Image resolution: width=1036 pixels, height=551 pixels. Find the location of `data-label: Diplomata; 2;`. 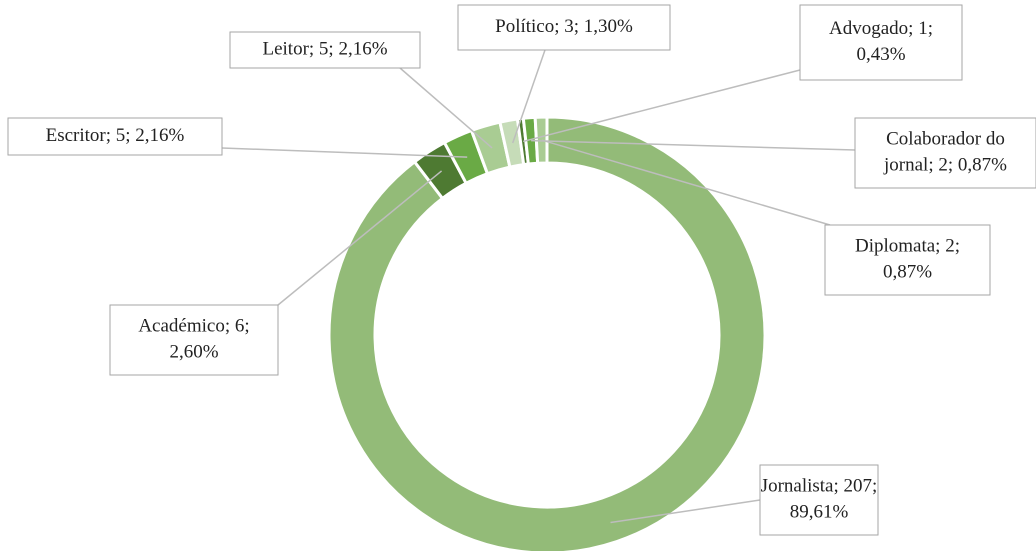

data-label: Diplomata; 2; is located at coordinates (907, 245).